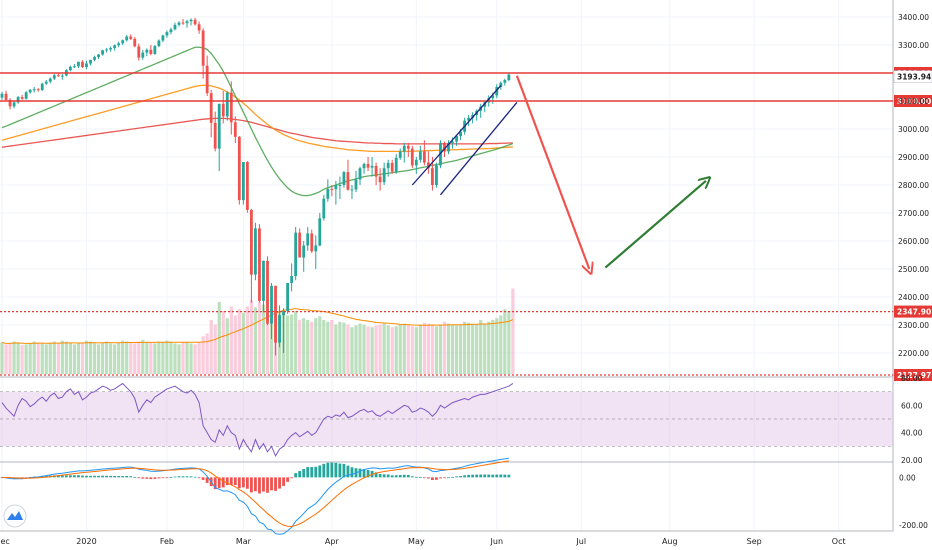  I want to click on price-tick-label: 3300.00, so click(913, 45).